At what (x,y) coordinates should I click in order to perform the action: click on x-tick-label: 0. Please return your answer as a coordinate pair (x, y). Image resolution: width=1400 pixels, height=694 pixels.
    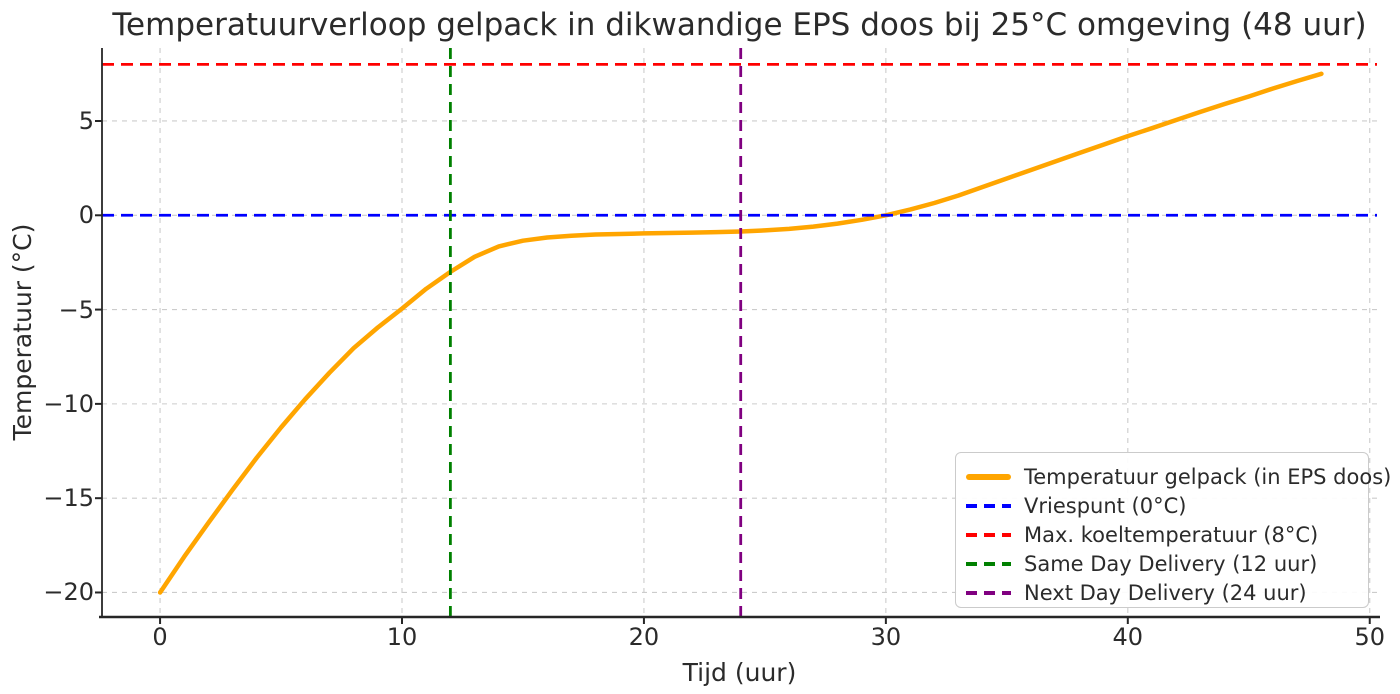
    Looking at the image, I should click on (160, 637).